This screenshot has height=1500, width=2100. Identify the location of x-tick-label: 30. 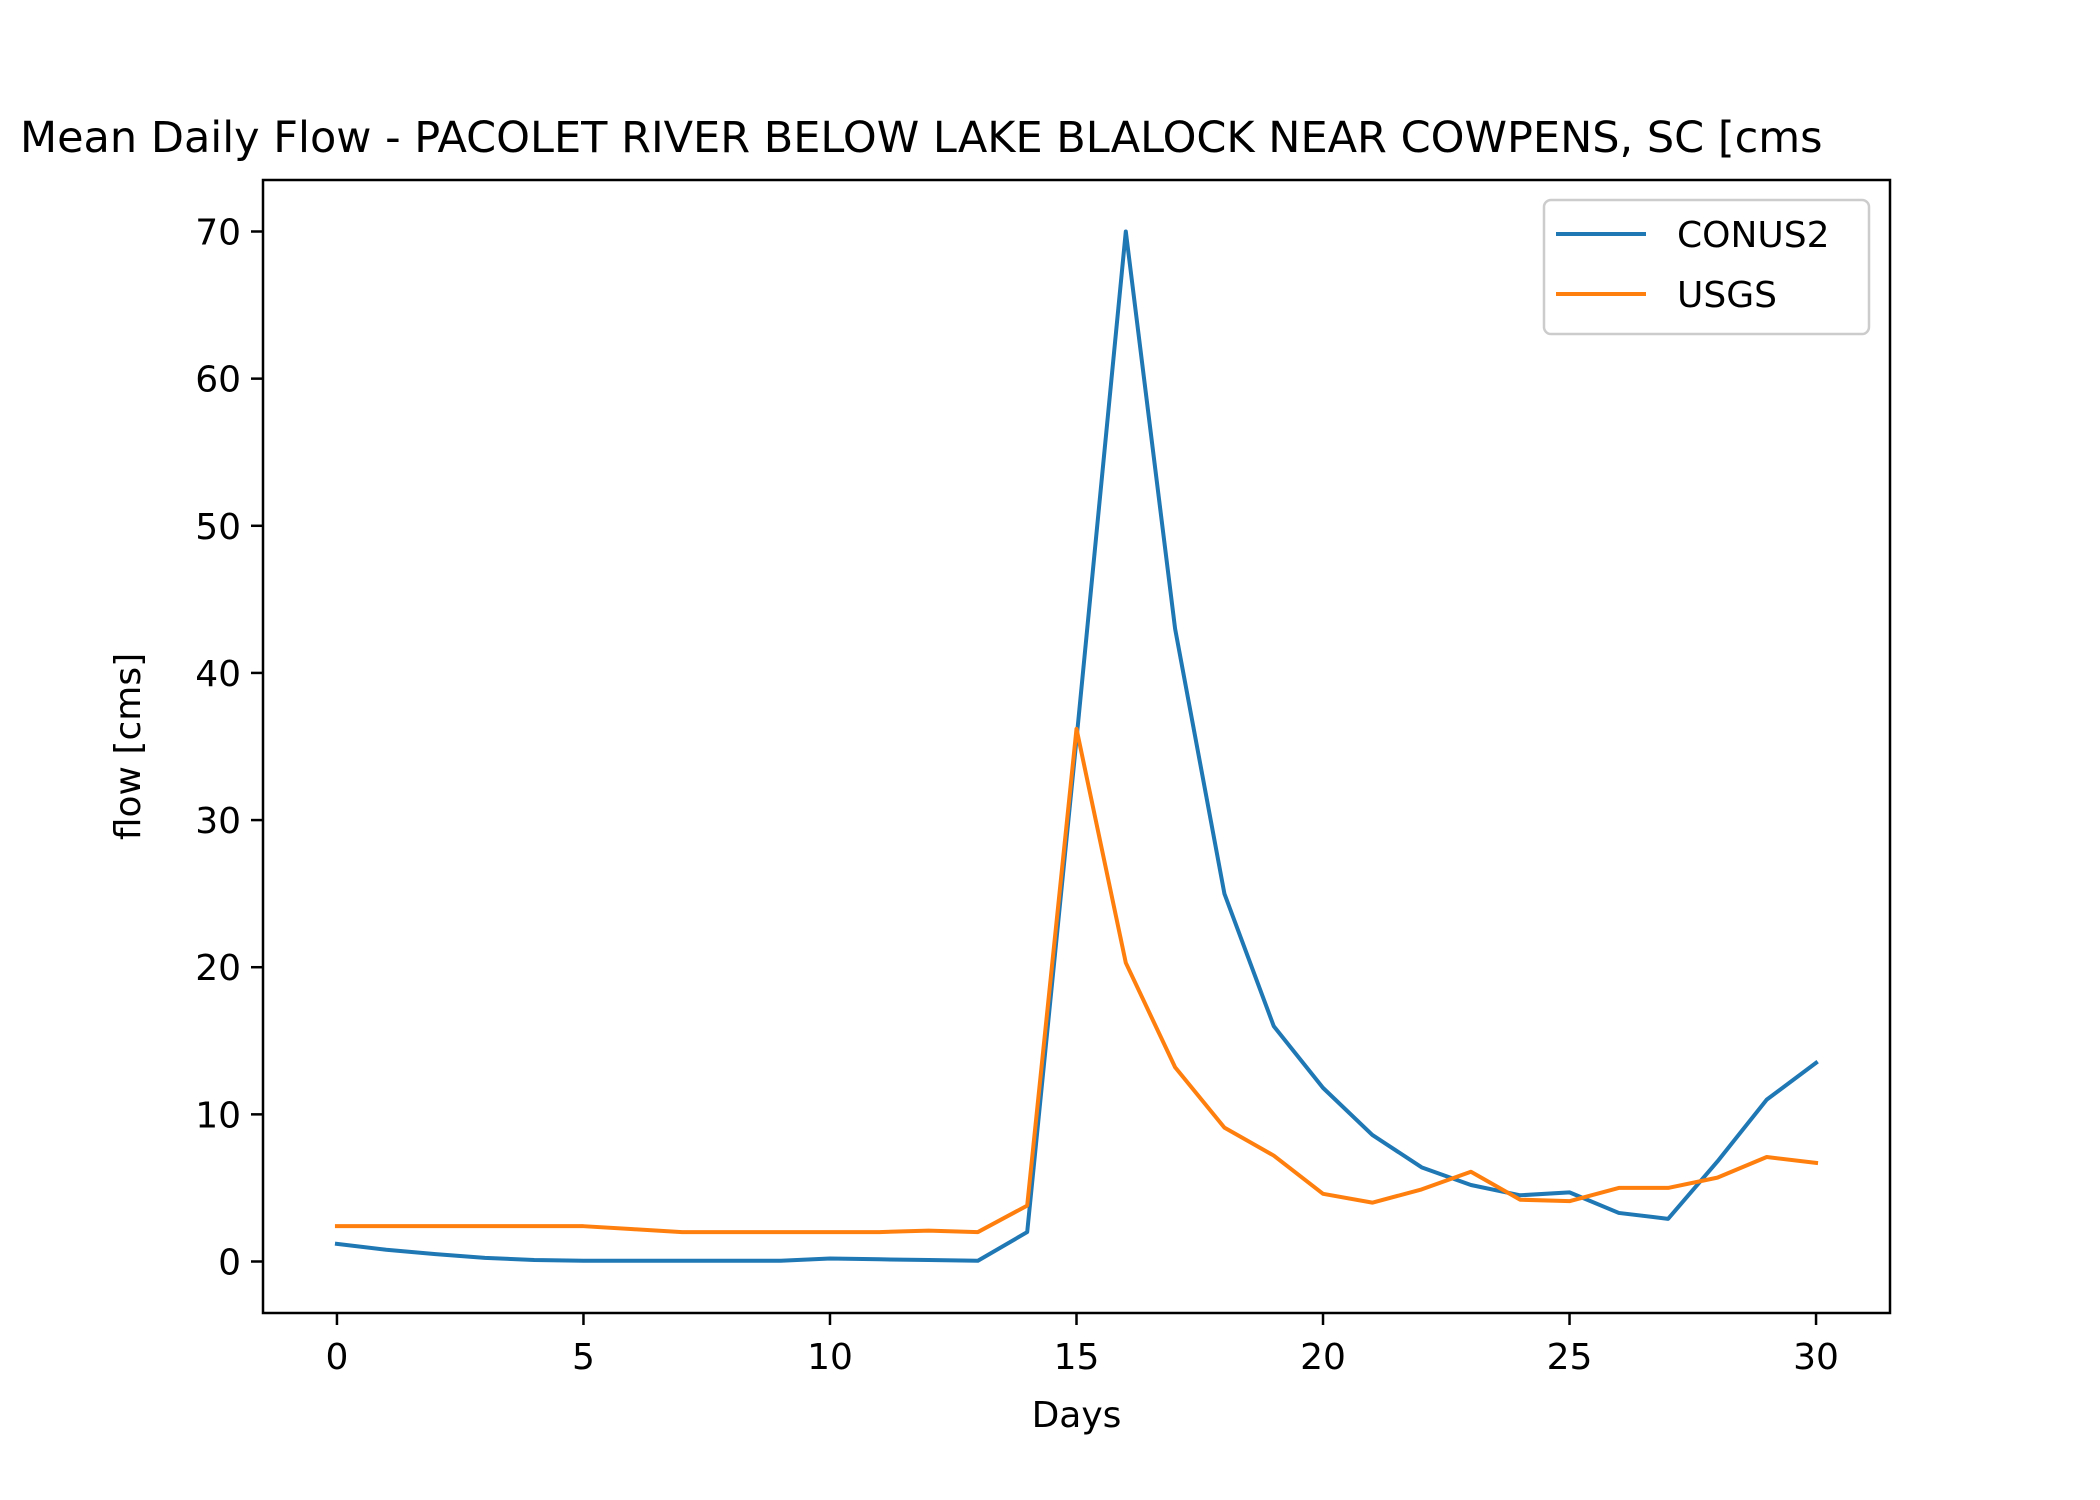
(1816, 1357).